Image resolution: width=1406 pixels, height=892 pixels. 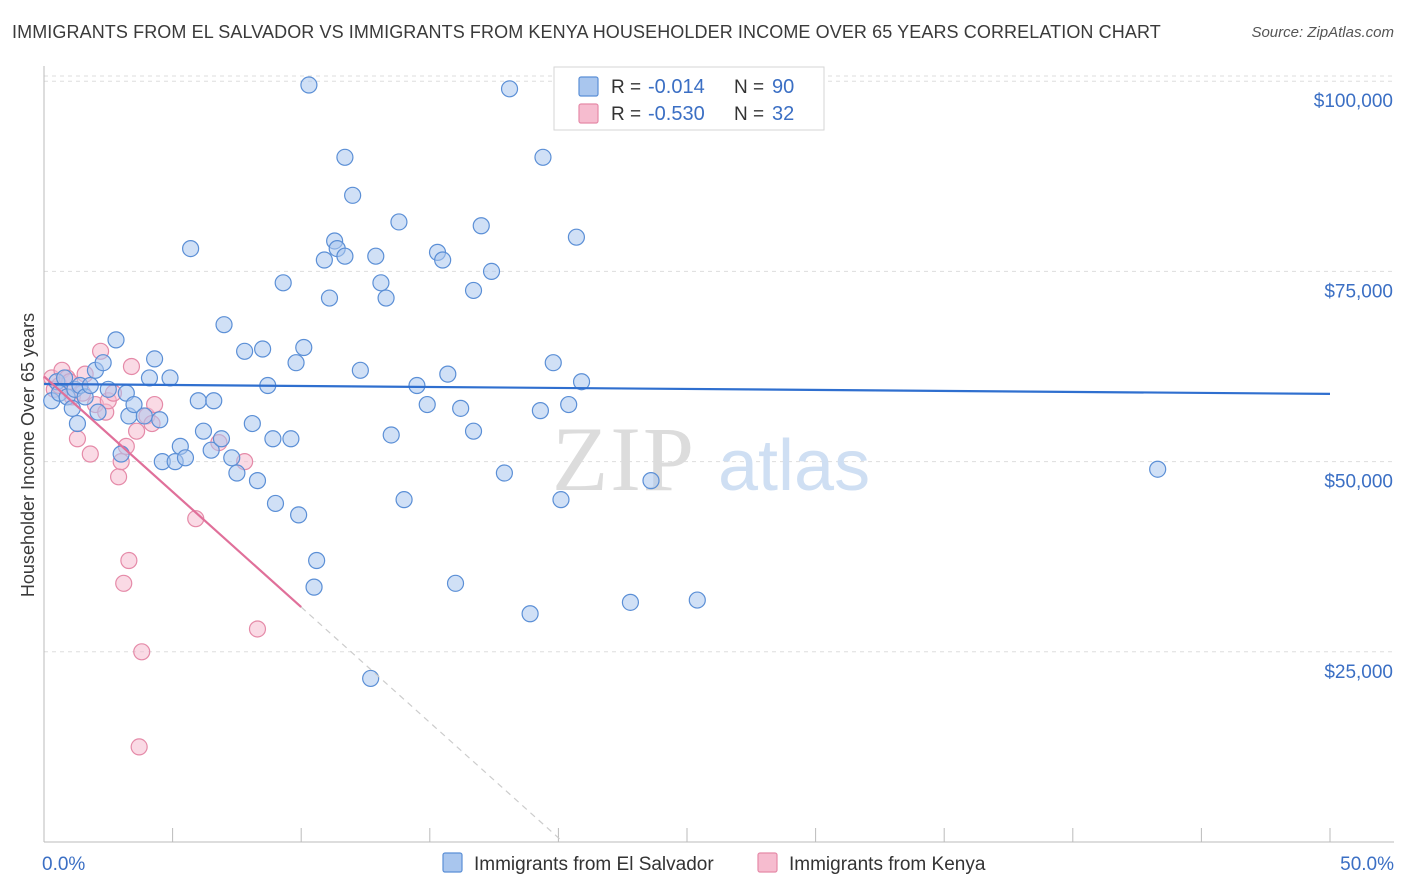 I want to click on bottom-legend-swatch-kenya, so click(x=767, y=862).